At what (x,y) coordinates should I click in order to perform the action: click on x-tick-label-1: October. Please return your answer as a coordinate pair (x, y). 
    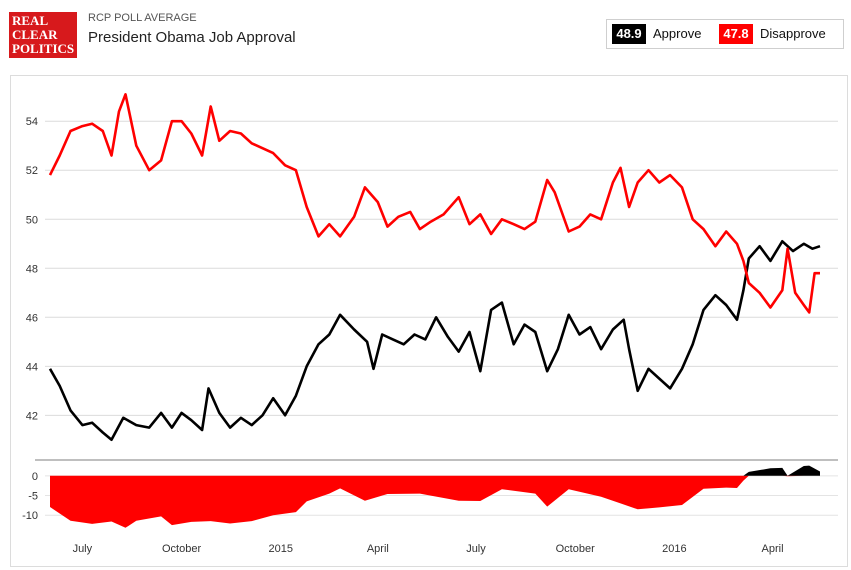
    Looking at the image, I should click on (181, 549).